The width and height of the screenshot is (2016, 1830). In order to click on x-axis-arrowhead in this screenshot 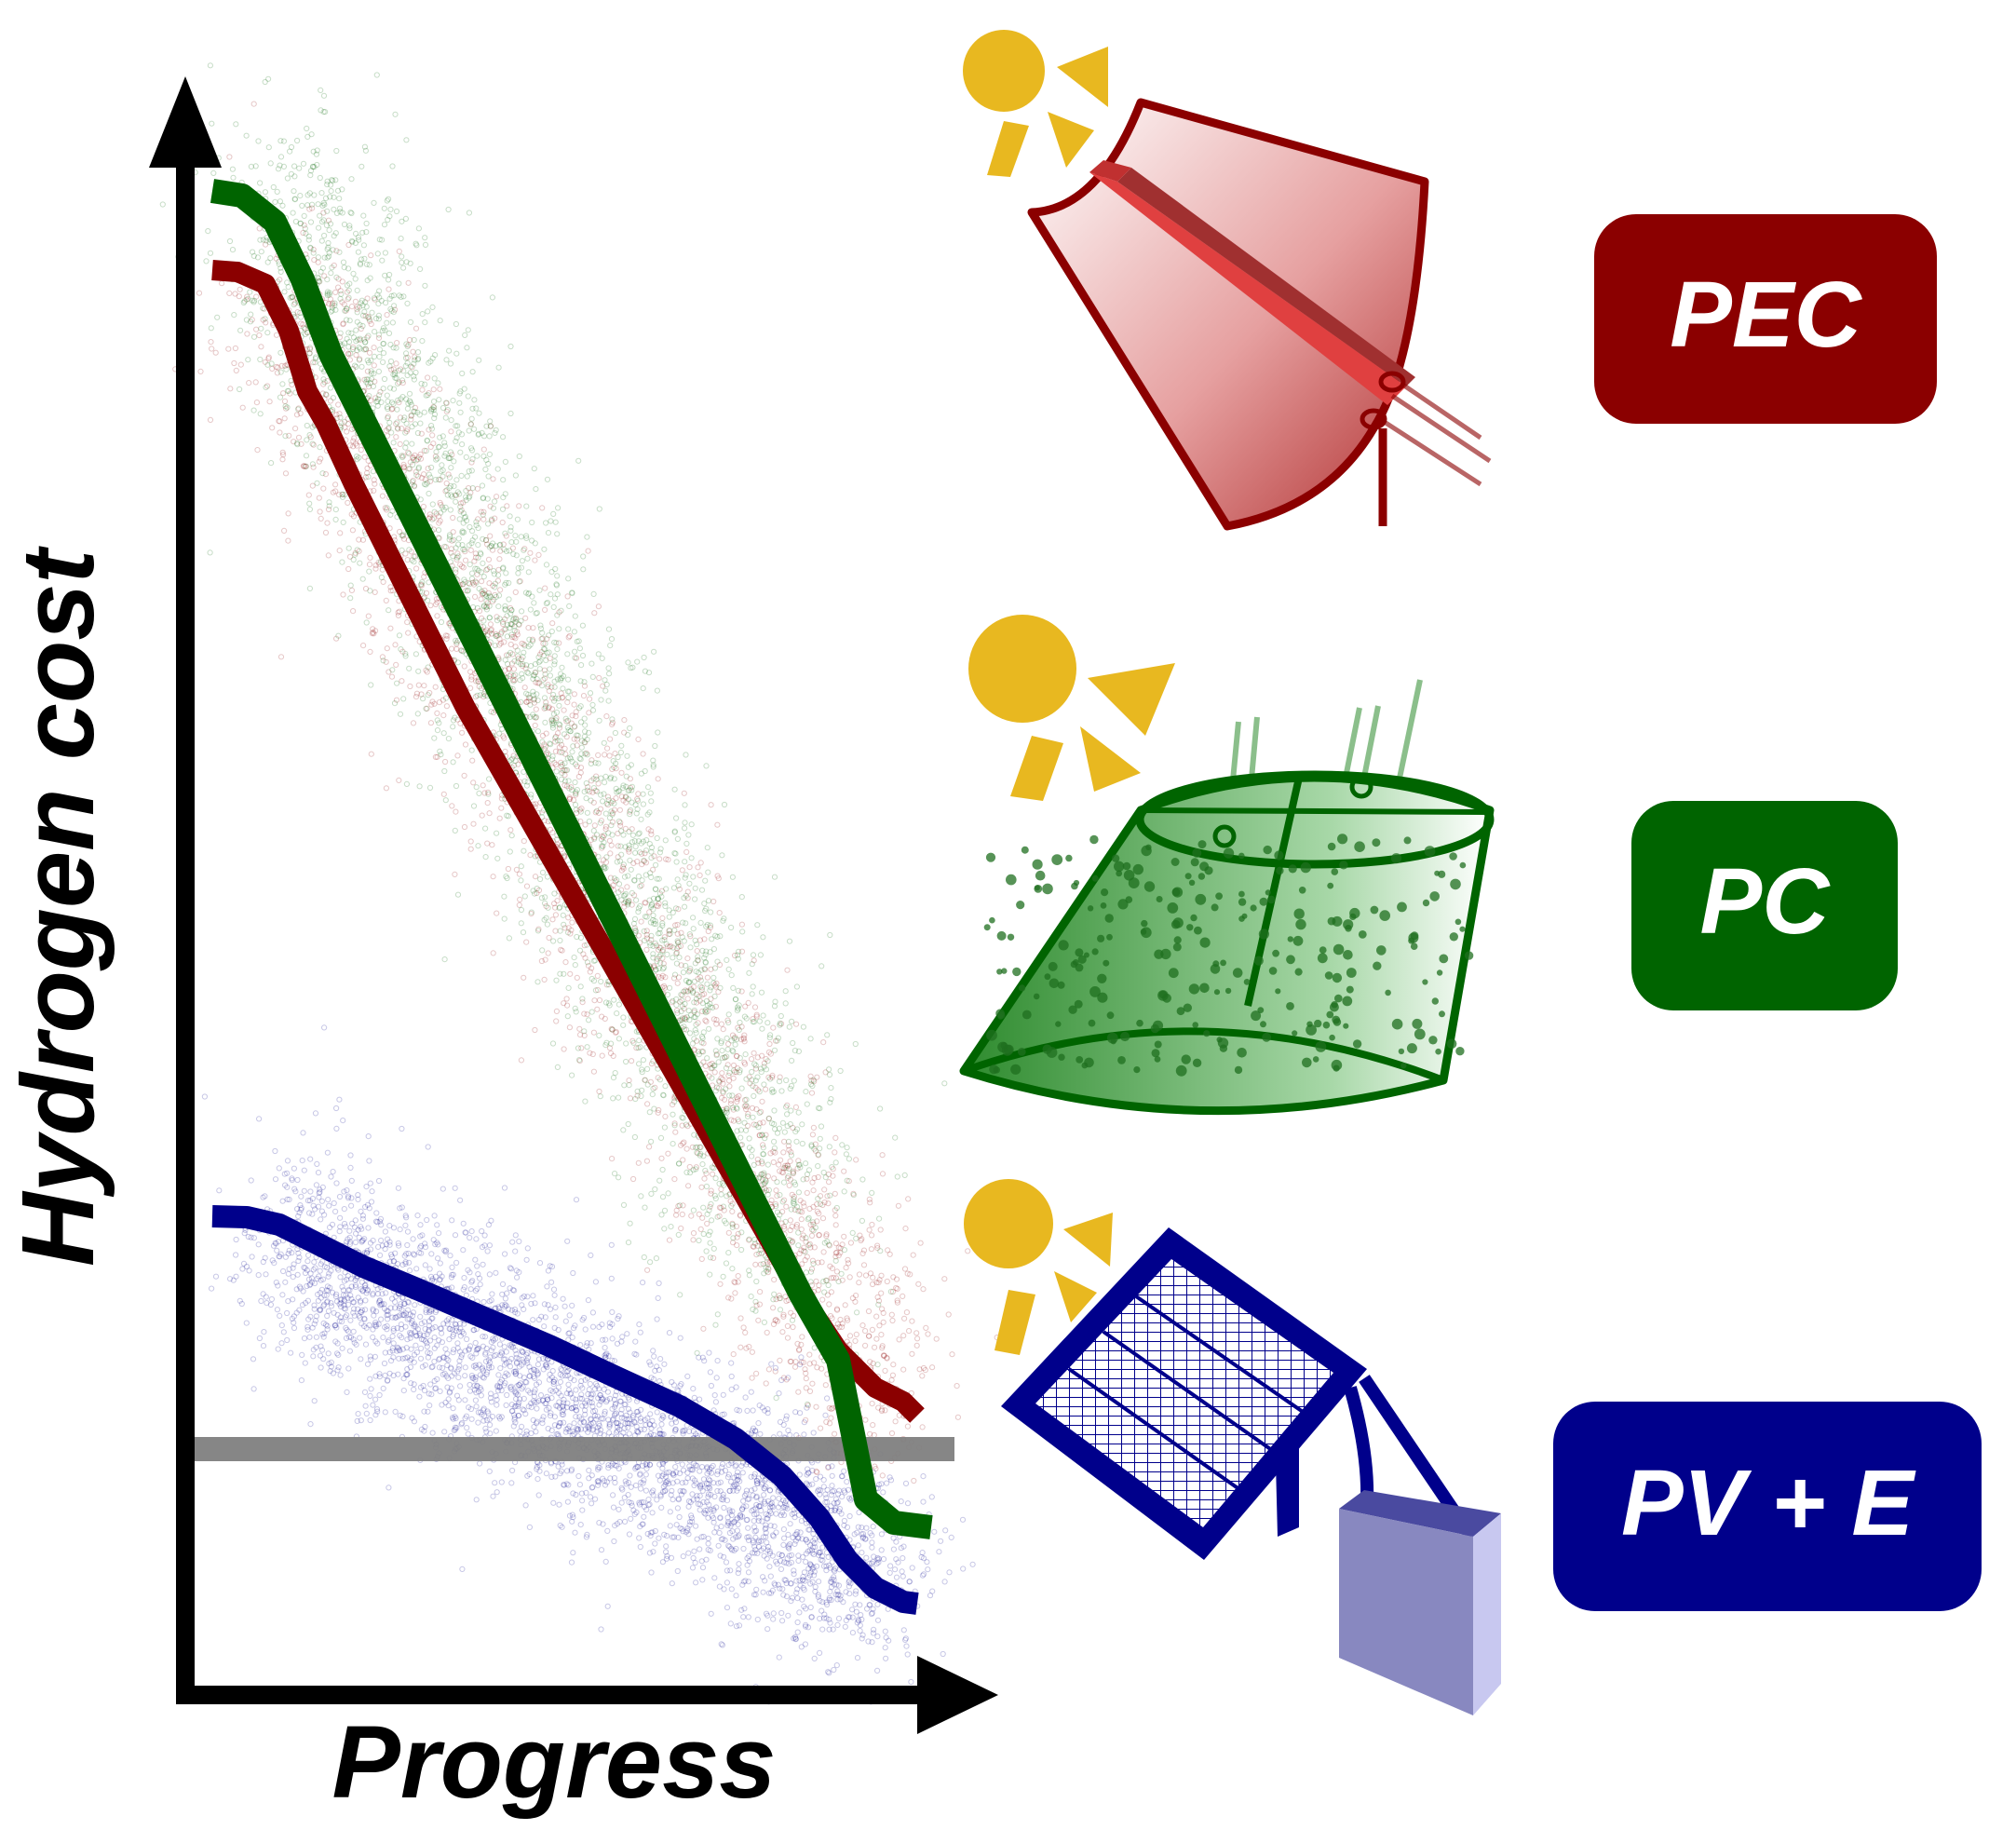, I will do `click(957, 1695)`.